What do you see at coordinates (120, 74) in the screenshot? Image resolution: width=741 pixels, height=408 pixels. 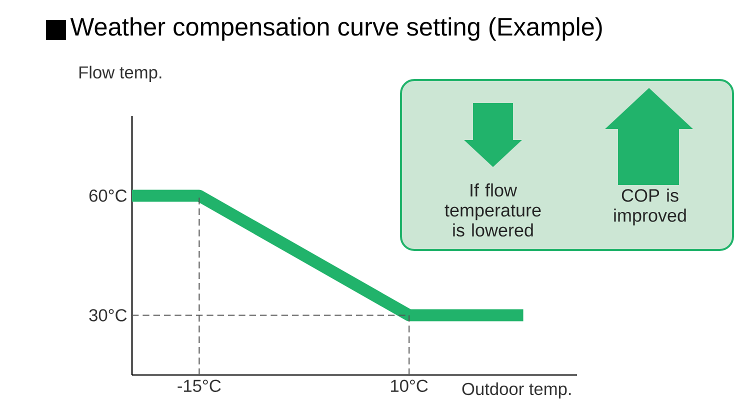 I see `y-axis-title: Flow temp.` at bounding box center [120, 74].